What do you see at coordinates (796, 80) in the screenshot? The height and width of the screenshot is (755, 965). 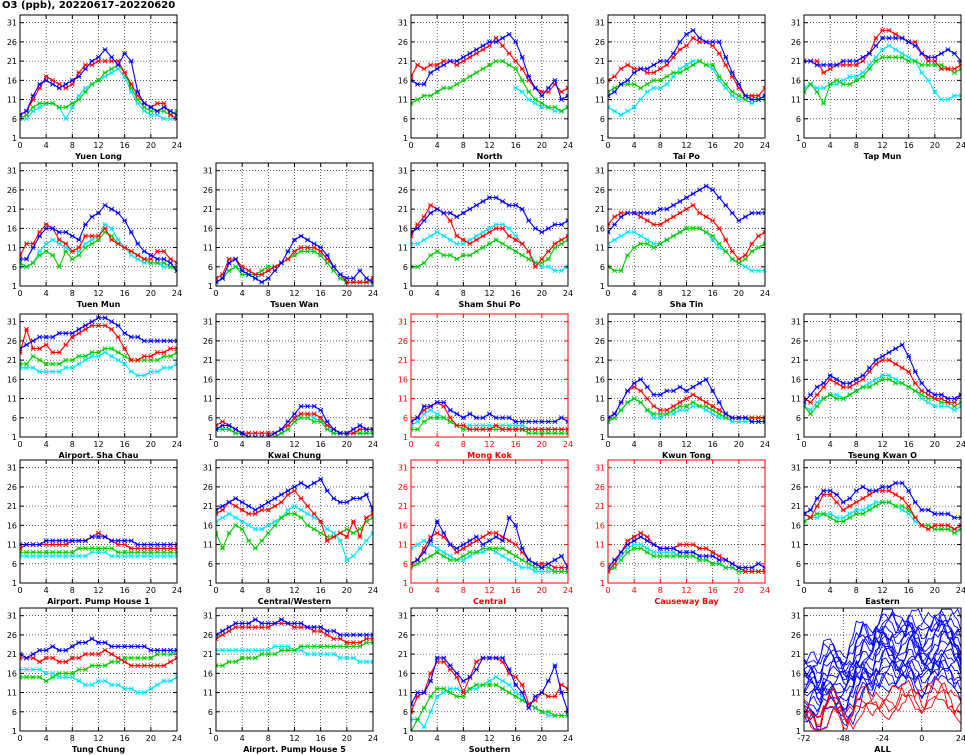 I see `y-tick-label: 16` at bounding box center [796, 80].